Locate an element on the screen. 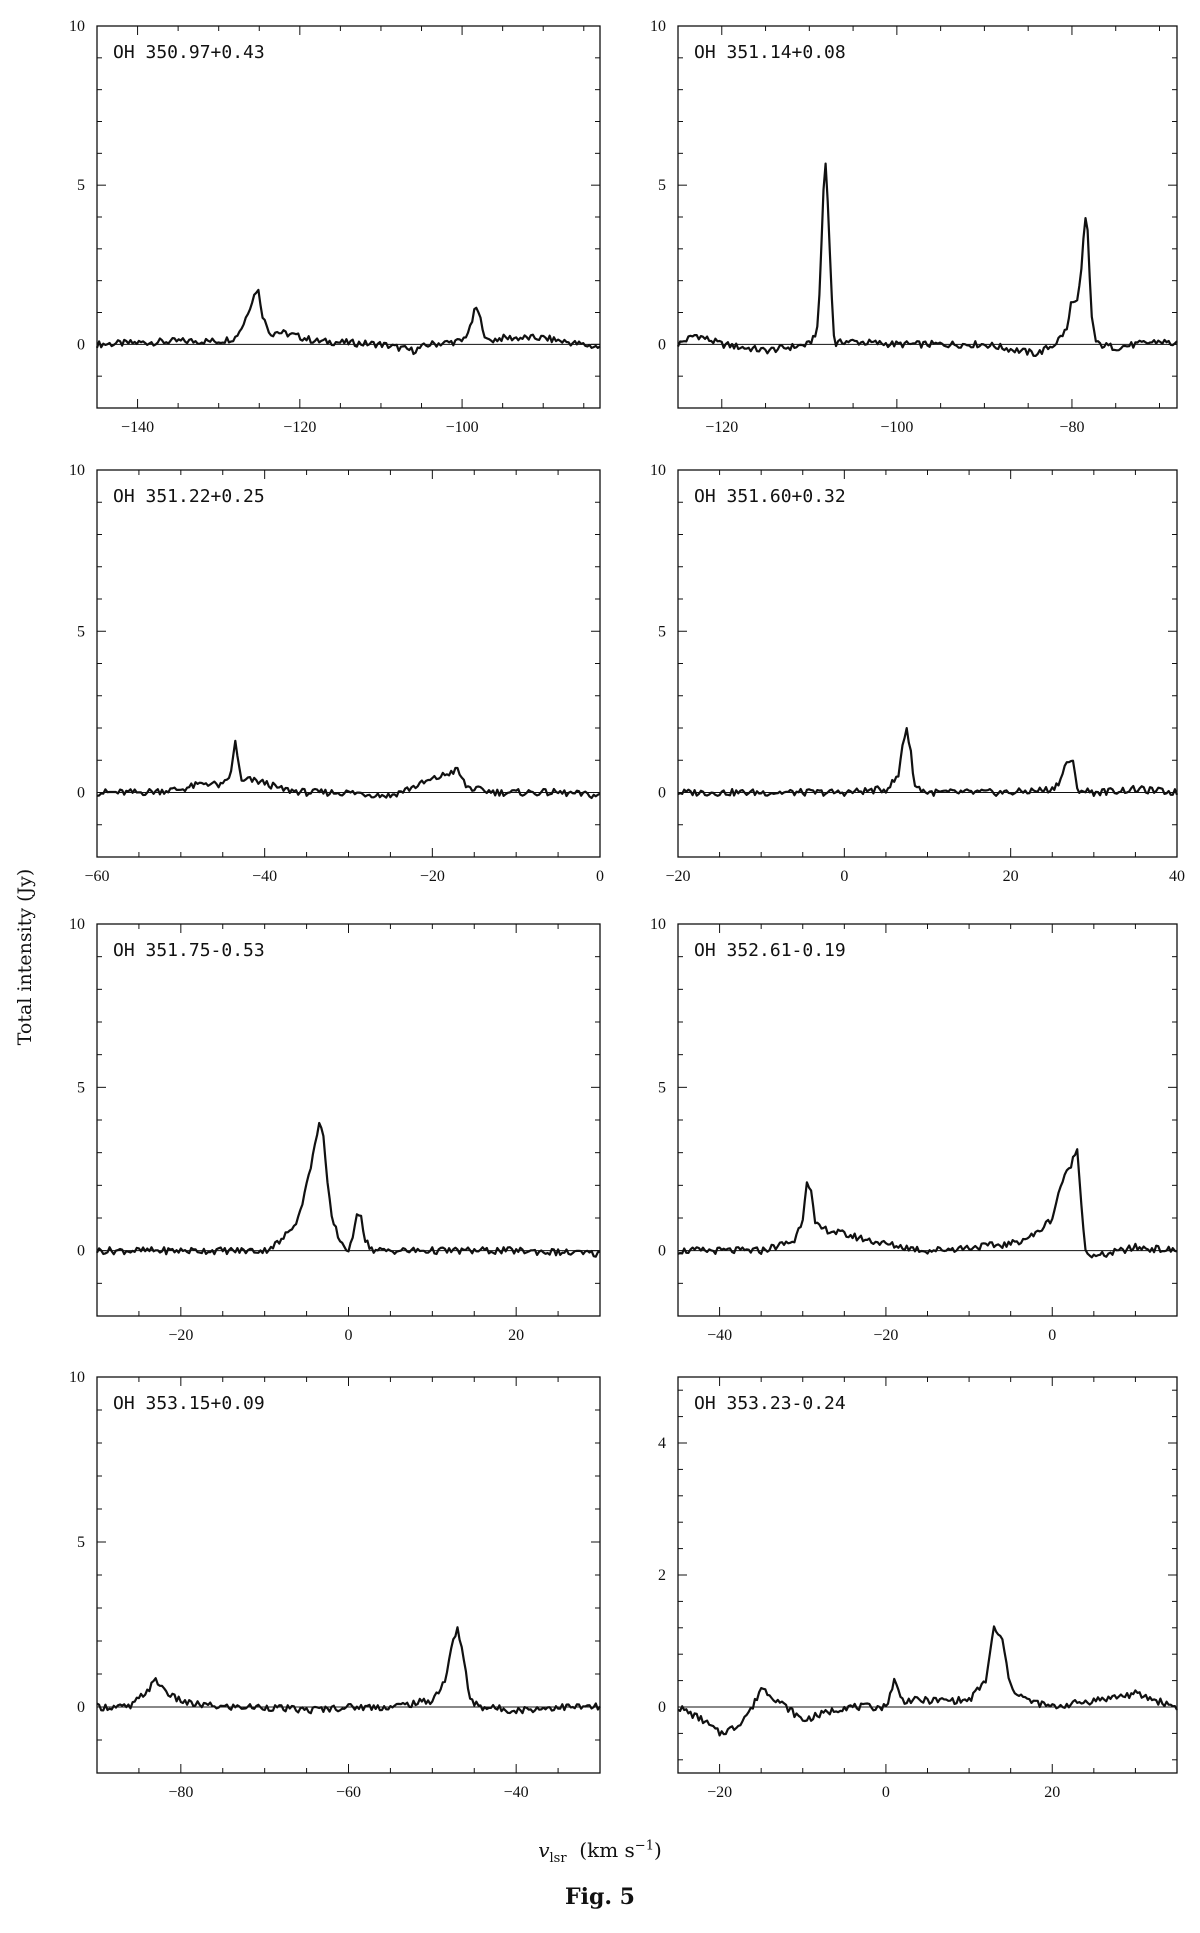  x-tick-label: 40 is located at coordinates (1177, 876).